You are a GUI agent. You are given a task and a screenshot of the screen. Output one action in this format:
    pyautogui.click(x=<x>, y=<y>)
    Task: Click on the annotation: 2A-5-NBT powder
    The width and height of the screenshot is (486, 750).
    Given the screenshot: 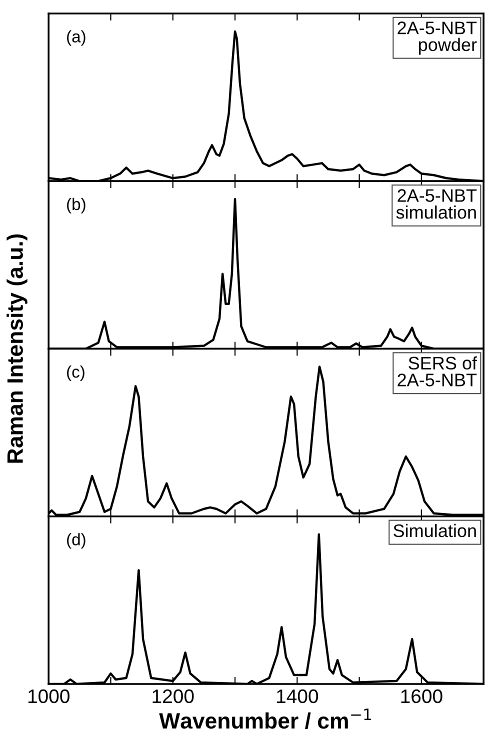 What is the action you would take?
    pyautogui.click(x=437, y=38)
    